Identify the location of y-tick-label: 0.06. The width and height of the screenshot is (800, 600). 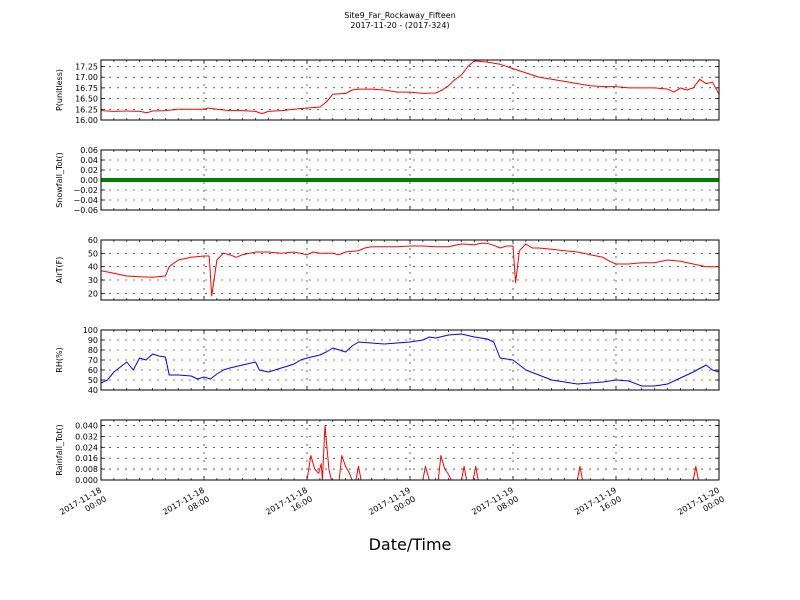
(89, 150).